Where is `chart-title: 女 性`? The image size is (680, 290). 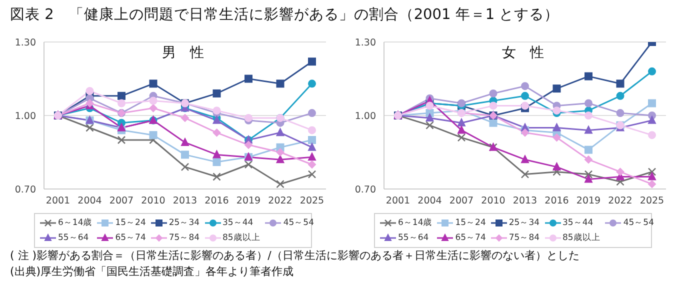 chart-title: 女 性 is located at coordinates (523, 53).